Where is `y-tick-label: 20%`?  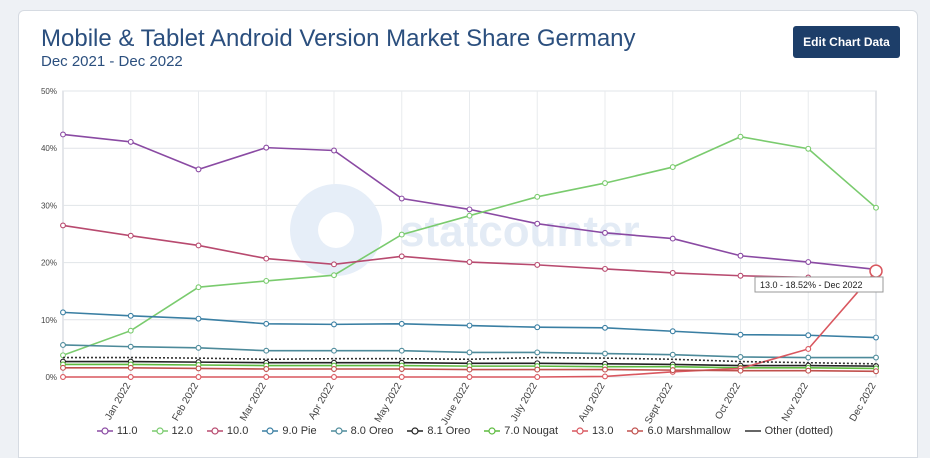 y-tick-label: 20% is located at coordinates (49, 263).